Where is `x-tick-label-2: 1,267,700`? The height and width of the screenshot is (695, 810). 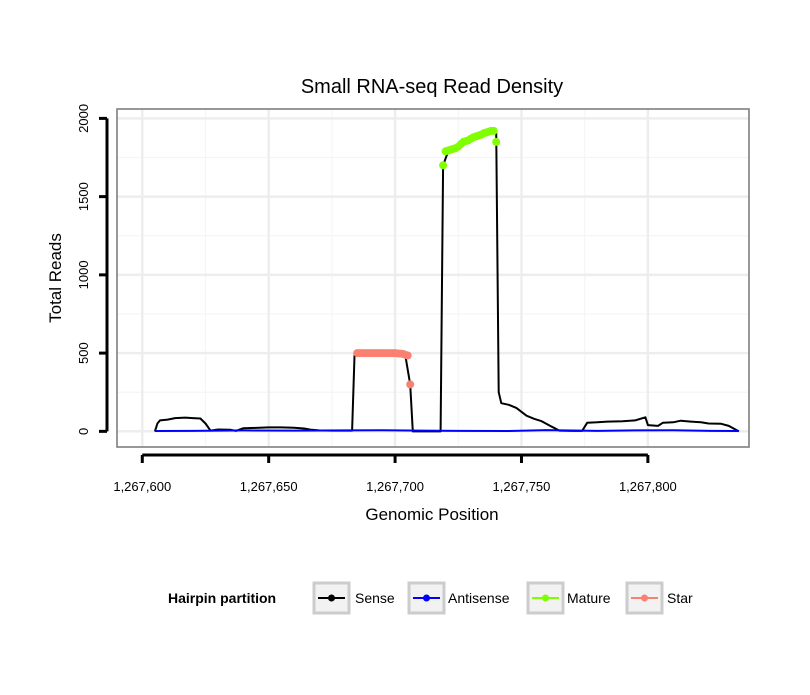
x-tick-label-2: 1,267,700 is located at coordinates (395, 486).